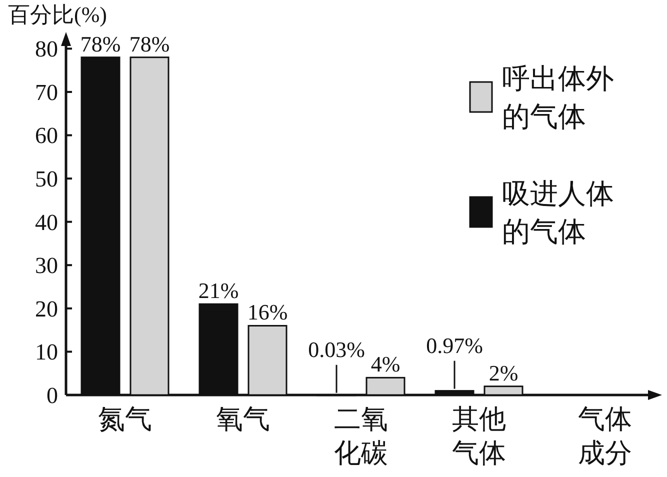 Image resolution: width=667 pixels, height=477 pixels. What do you see at coordinates (503, 373) in the screenshot?
I see `data-label: 2%` at bounding box center [503, 373].